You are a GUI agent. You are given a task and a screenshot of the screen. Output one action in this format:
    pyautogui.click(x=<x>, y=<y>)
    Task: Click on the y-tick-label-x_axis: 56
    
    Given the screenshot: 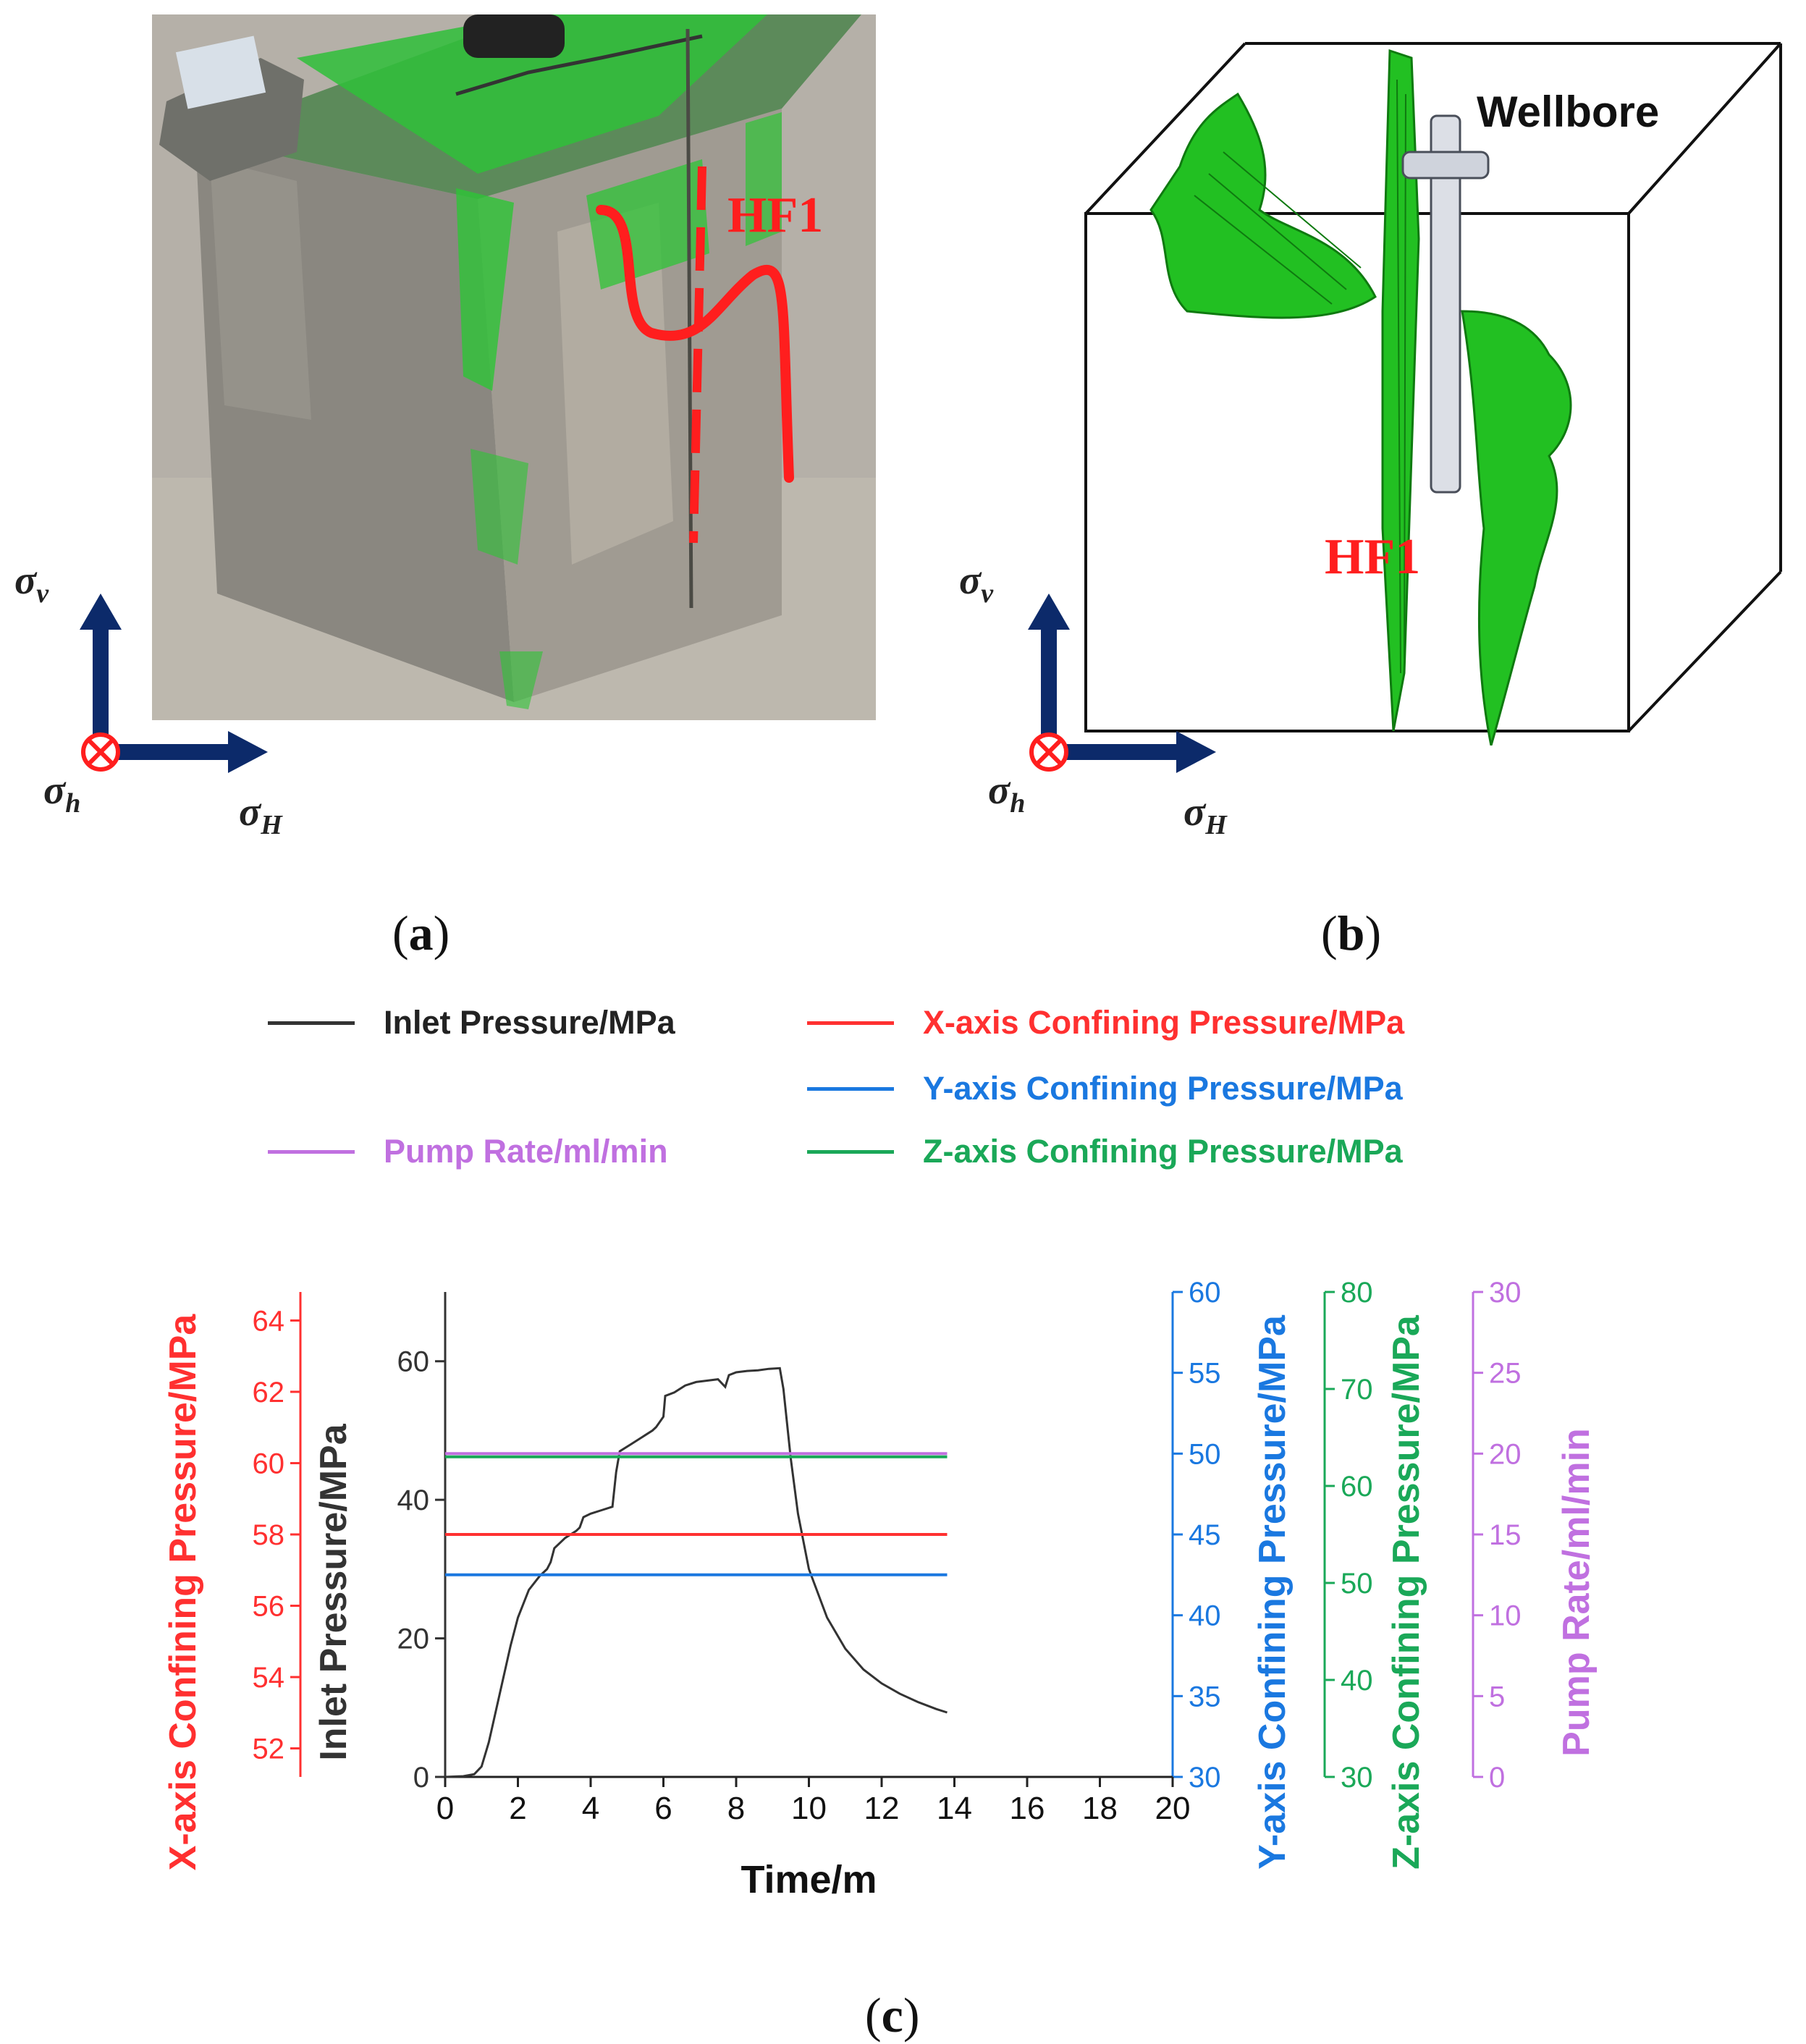 What is the action you would take?
    pyautogui.click(x=269, y=1607)
    